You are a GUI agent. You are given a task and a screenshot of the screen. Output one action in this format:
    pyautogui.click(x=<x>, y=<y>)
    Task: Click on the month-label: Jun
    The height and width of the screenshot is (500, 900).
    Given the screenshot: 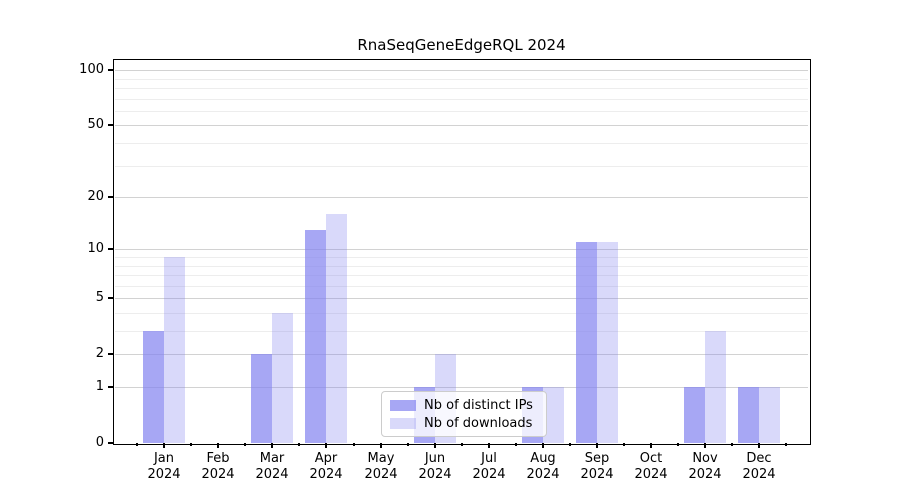 What is the action you would take?
    pyautogui.click(x=435, y=458)
    